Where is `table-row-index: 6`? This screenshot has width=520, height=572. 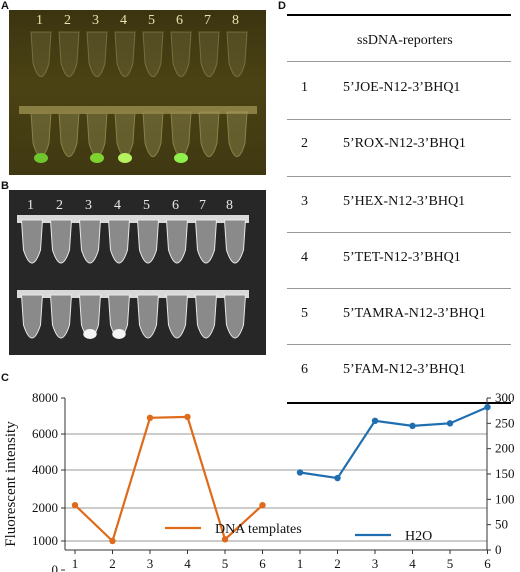 table-row-index: 6 is located at coordinates (304, 369).